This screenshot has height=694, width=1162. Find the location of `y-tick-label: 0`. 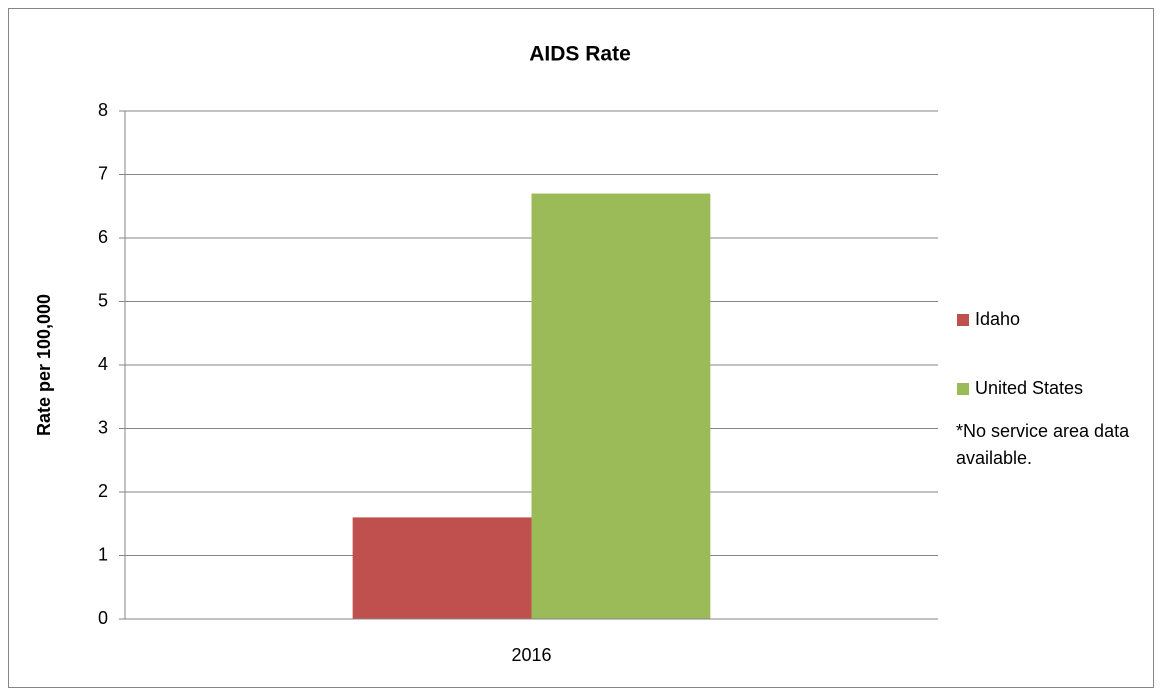

y-tick-label: 0 is located at coordinates (103, 618).